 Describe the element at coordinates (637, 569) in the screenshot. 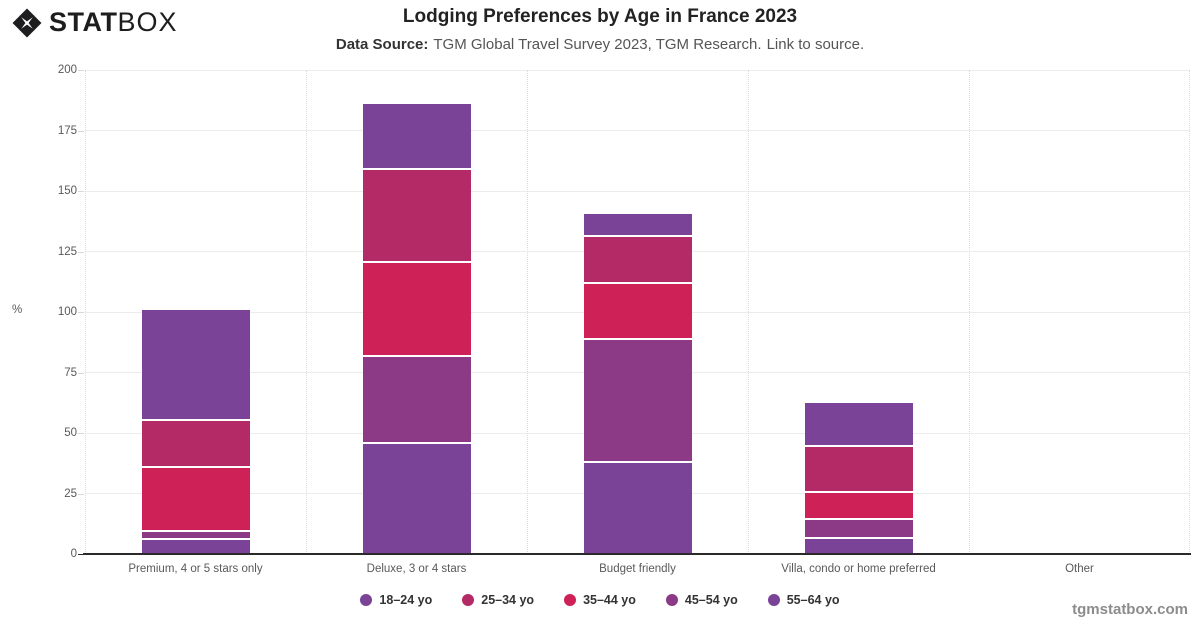

I see `x-category-label: Budget friendly` at that location.